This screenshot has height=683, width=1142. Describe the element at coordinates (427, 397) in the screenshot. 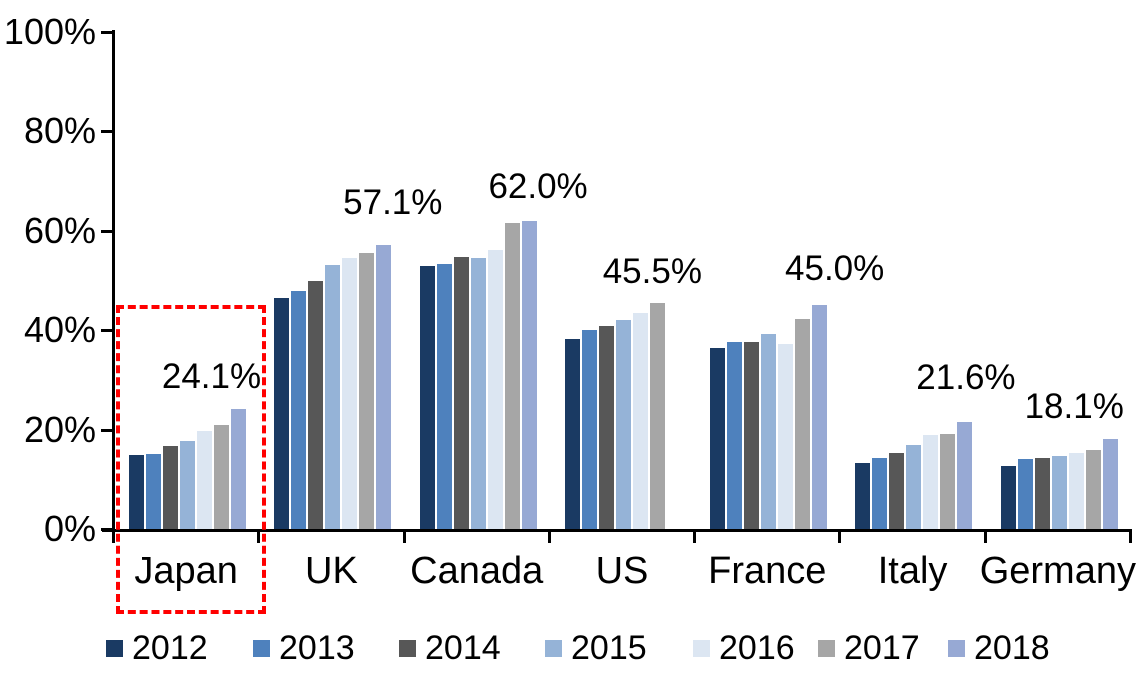

I see `bar-canada-2012` at that location.